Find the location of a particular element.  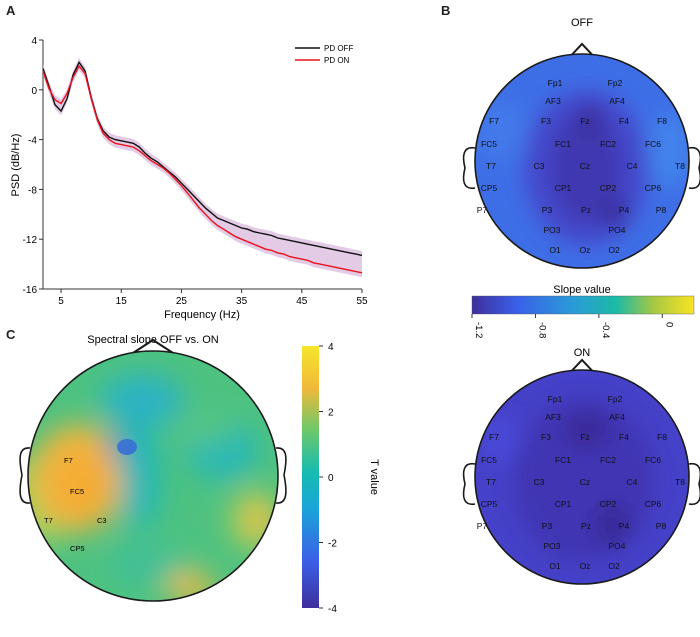

electrode-on-cp2: CP2 is located at coordinates (608, 504).